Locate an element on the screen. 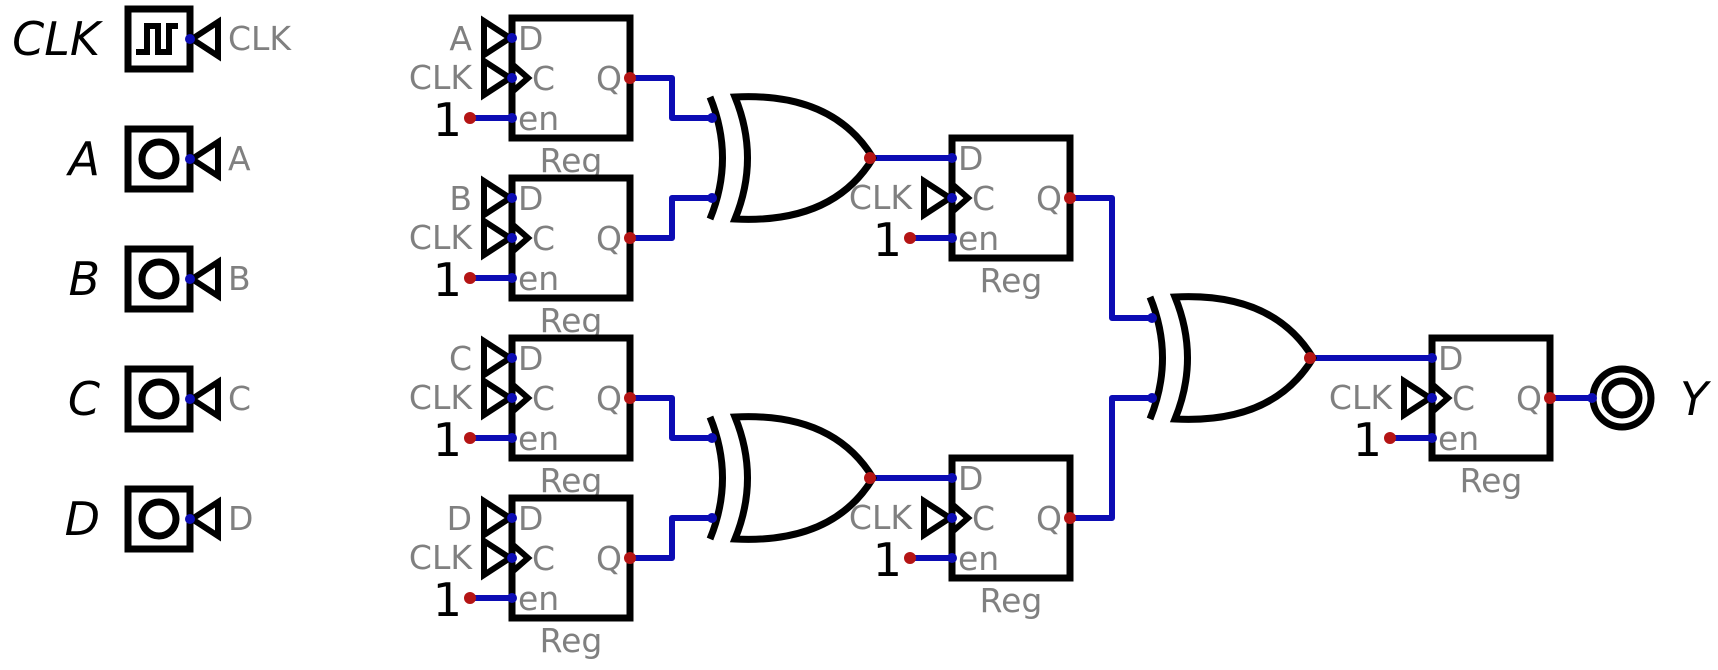  register-mid-2: CLK 1 D C en Q Reg is located at coordinates (962, 537).